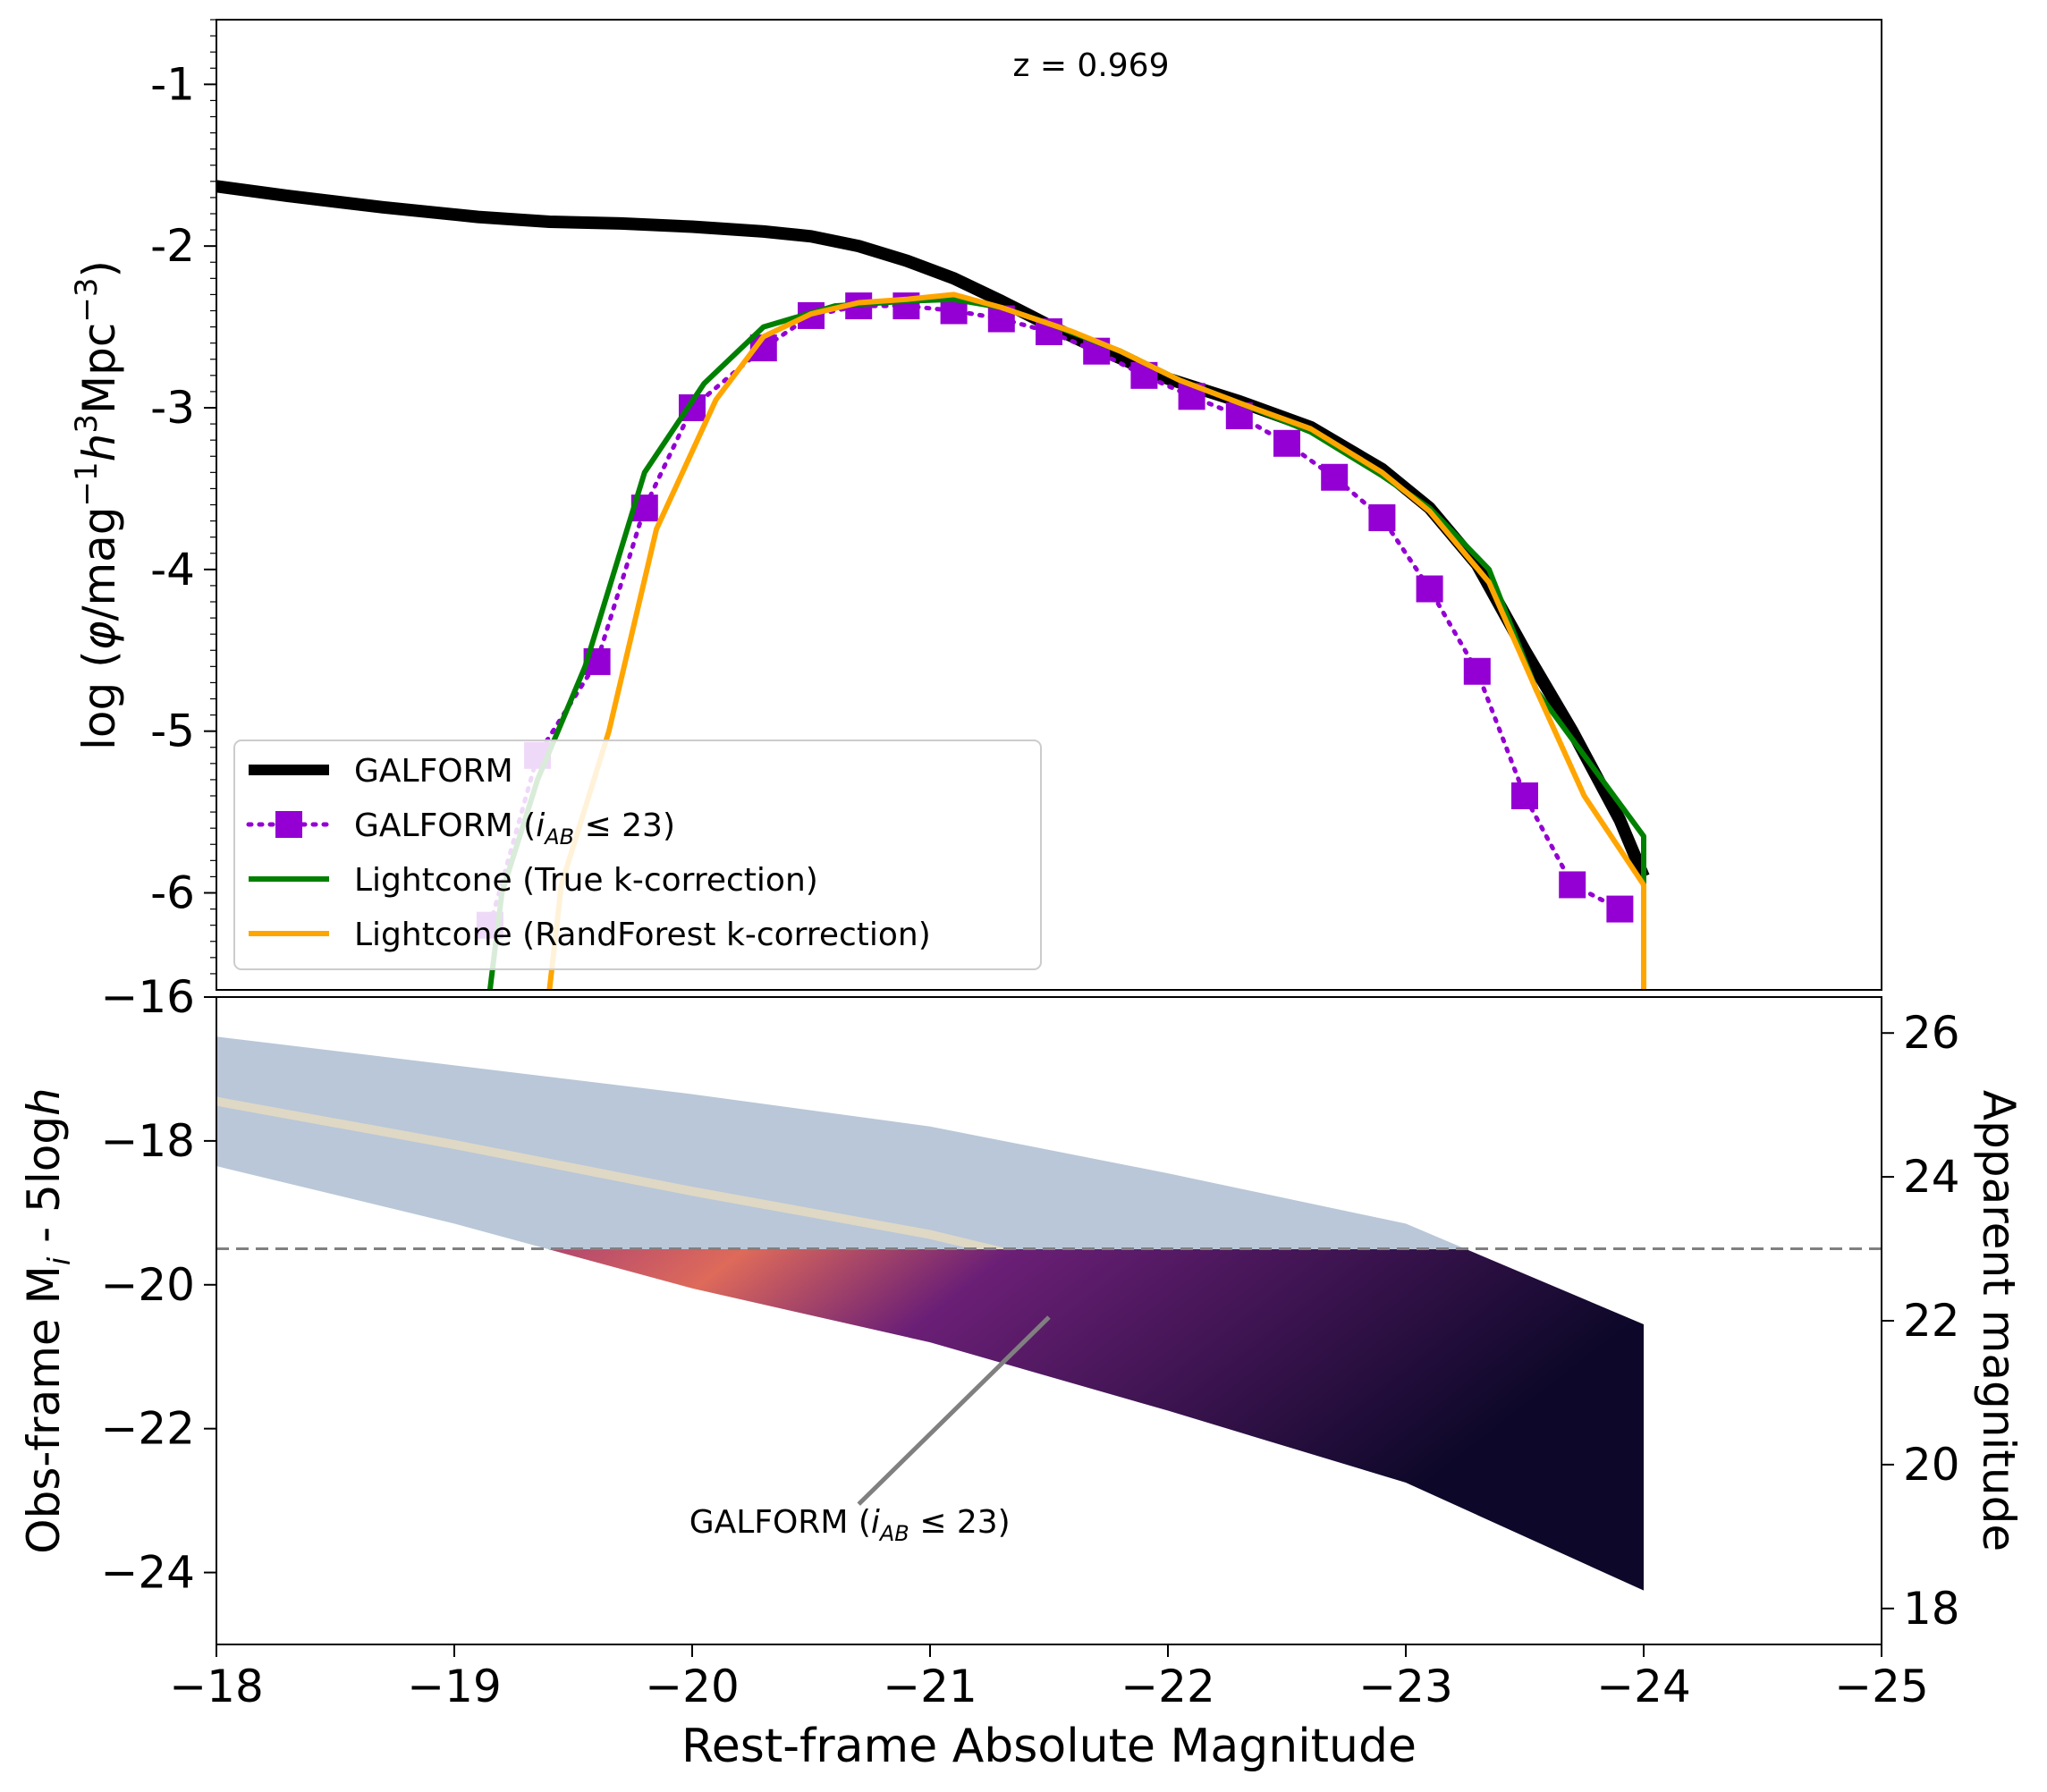 This screenshot has height=1792, width=2047. What do you see at coordinates (1931, 1321) in the screenshot?
I see `right-y-tick-label: 22` at bounding box center [1931, 1321].